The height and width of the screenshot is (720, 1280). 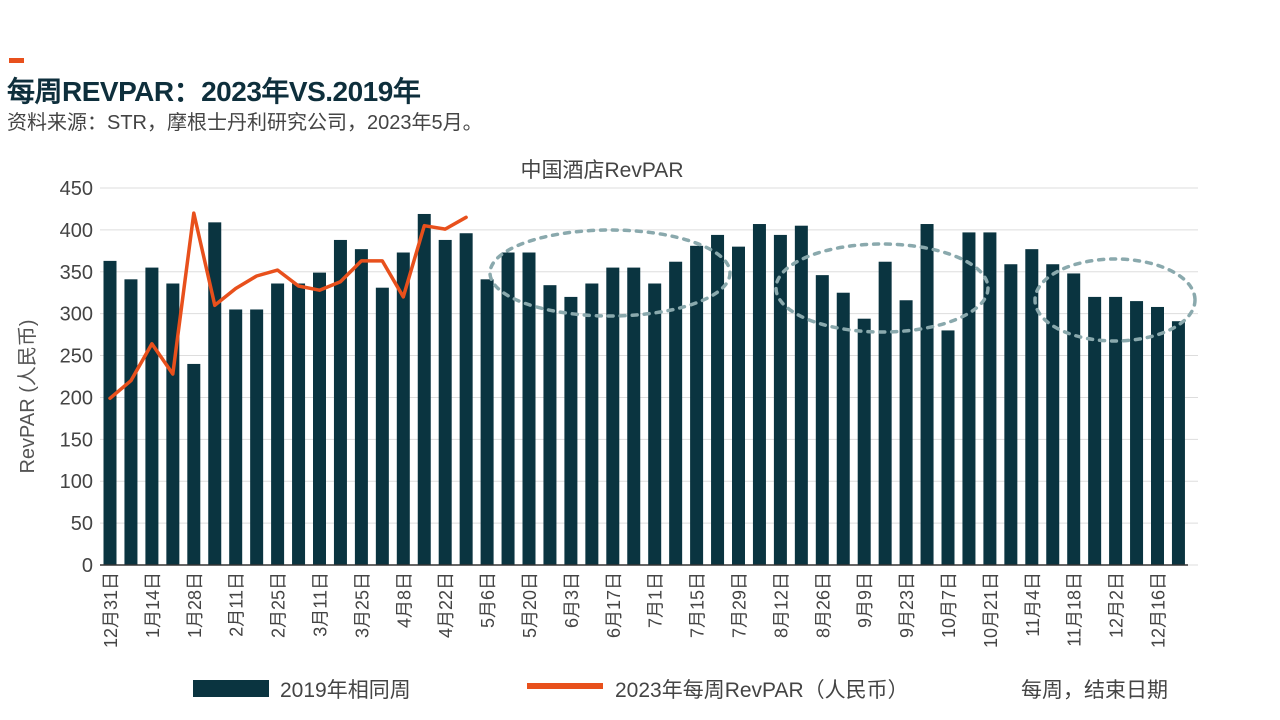 I want to click on y-tick-label: 150, so click(x=76, y=440).